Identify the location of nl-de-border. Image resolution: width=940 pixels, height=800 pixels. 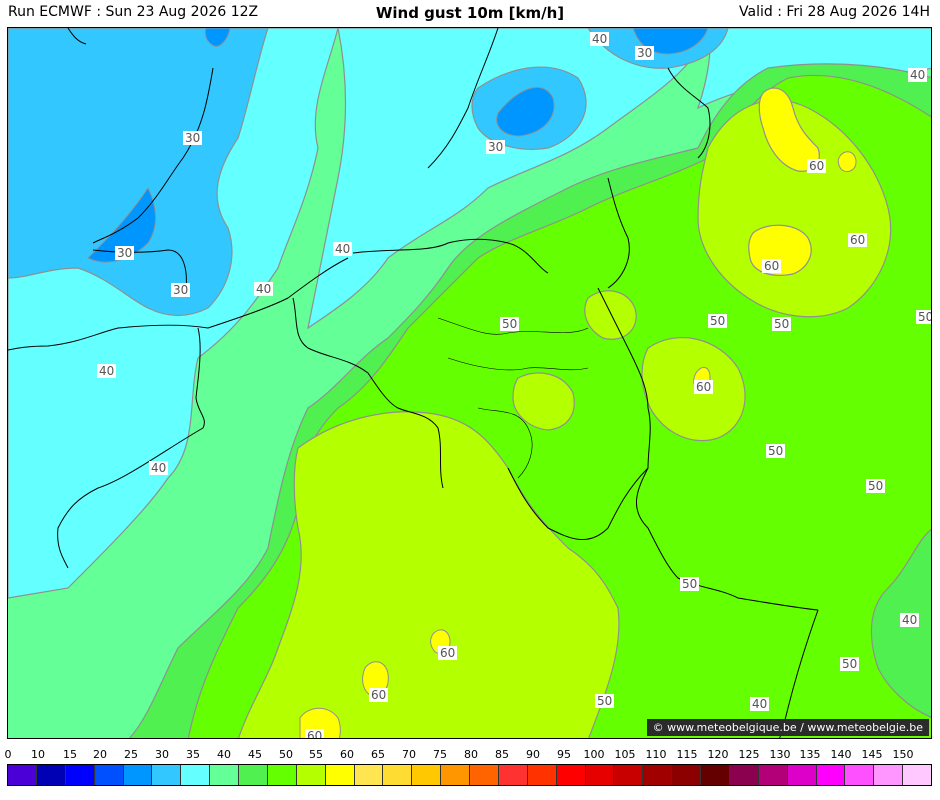
(618, 233).